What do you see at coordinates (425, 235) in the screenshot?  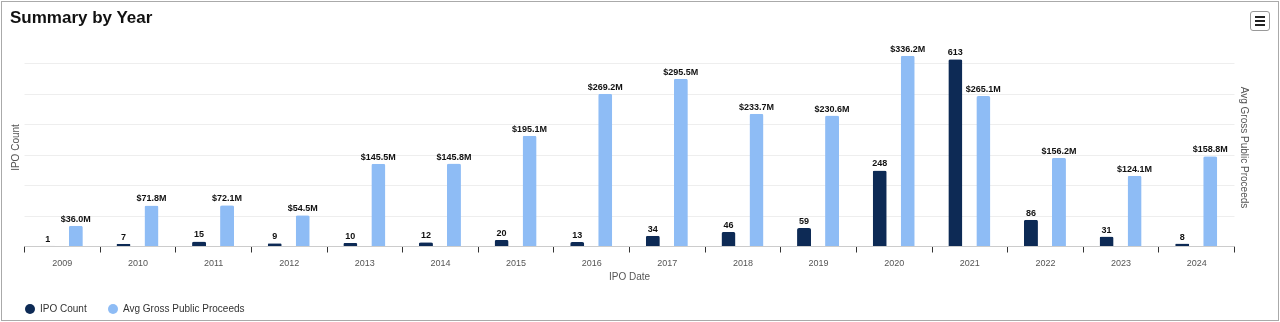 I see `data-label: 12` at bounding box center [425, 235].